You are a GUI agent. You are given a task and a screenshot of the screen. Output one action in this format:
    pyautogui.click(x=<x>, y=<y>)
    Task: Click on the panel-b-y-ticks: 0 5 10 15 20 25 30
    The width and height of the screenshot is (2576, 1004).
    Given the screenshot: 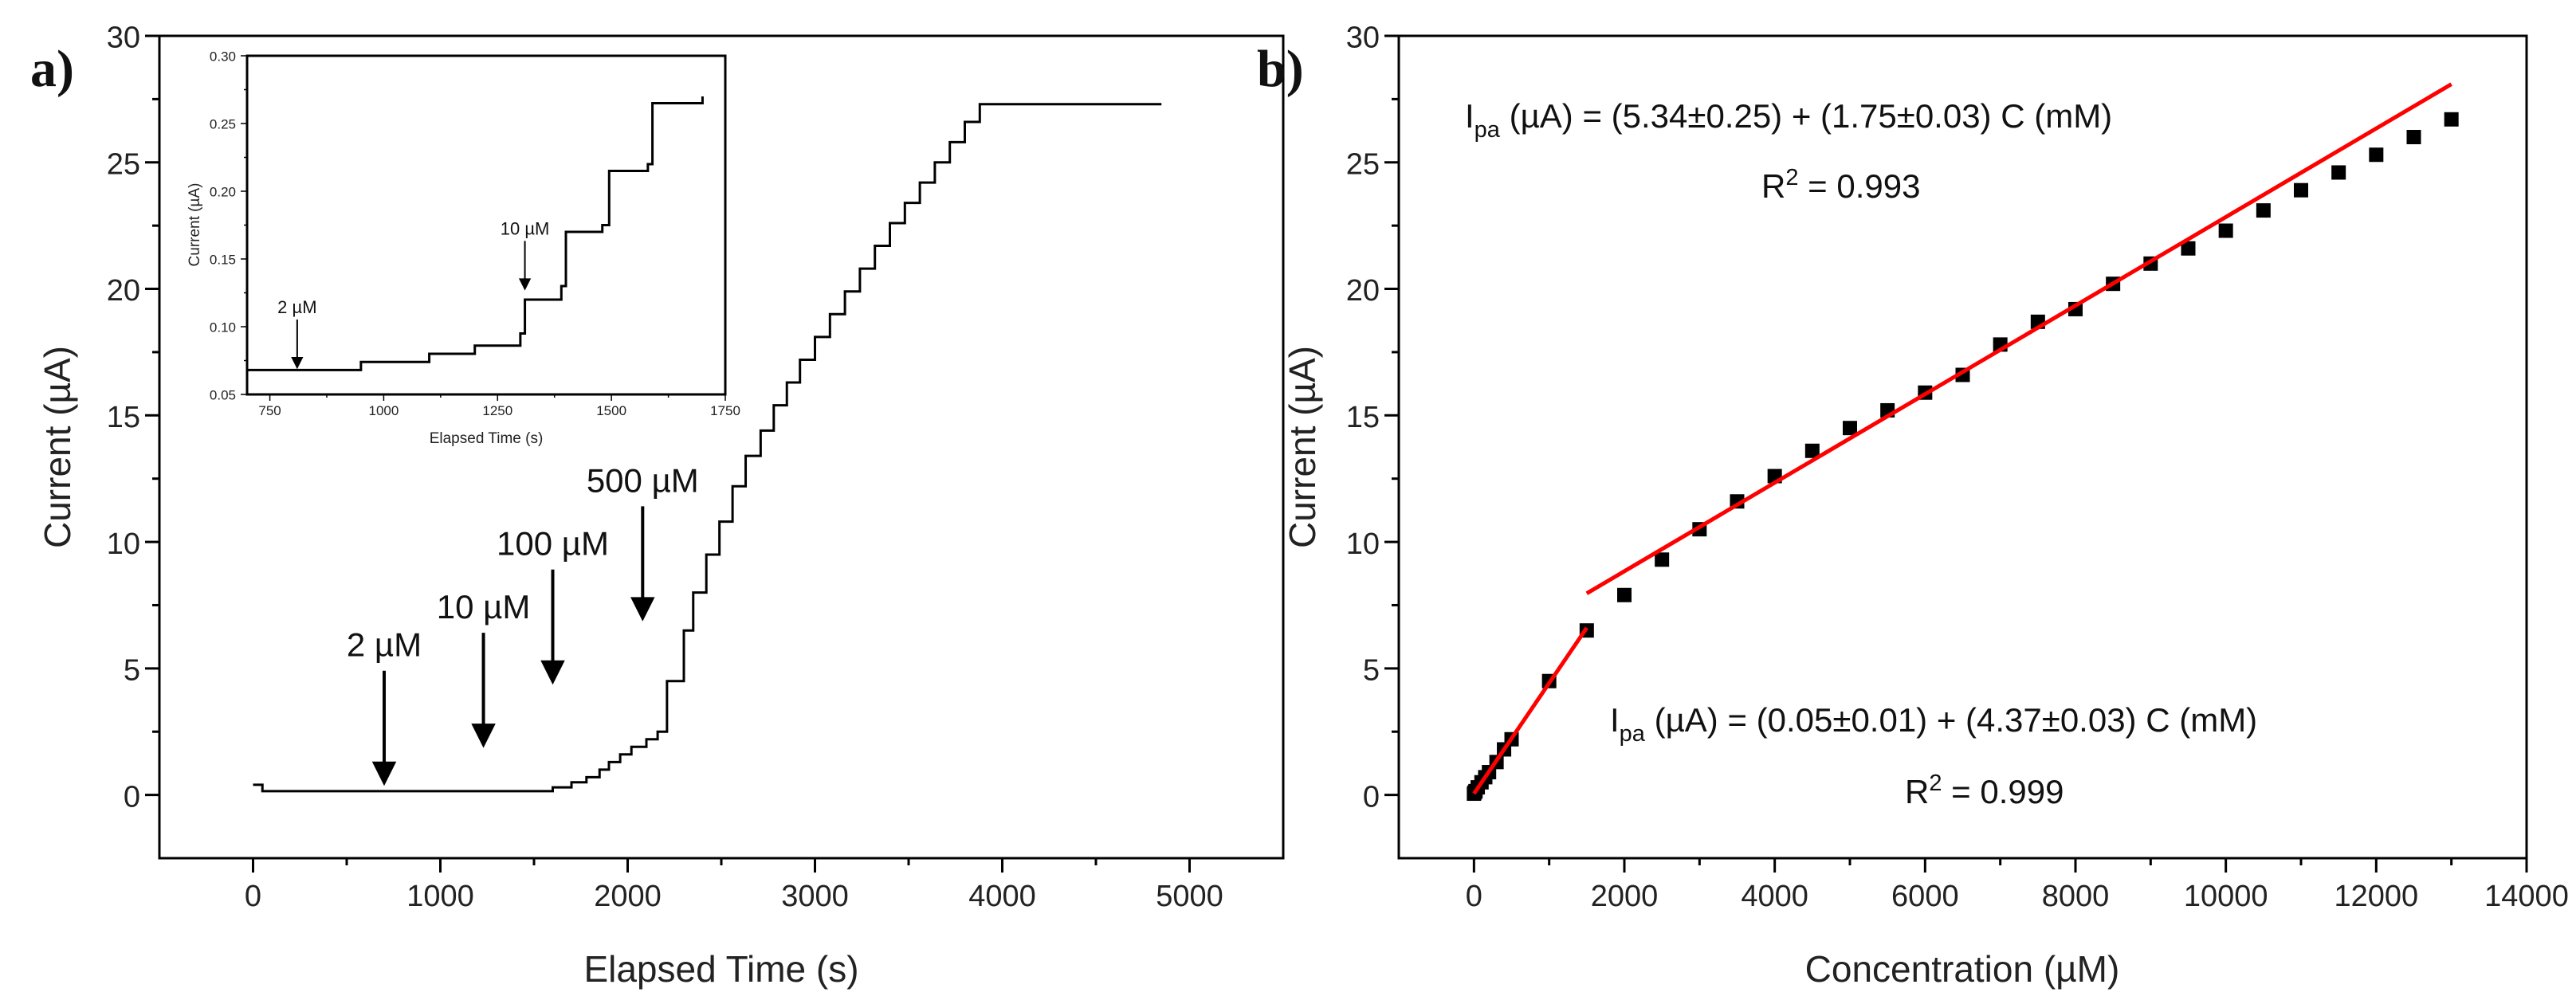 What is the action you would take?
    pyautogui.click(x=1372, y=418)
    